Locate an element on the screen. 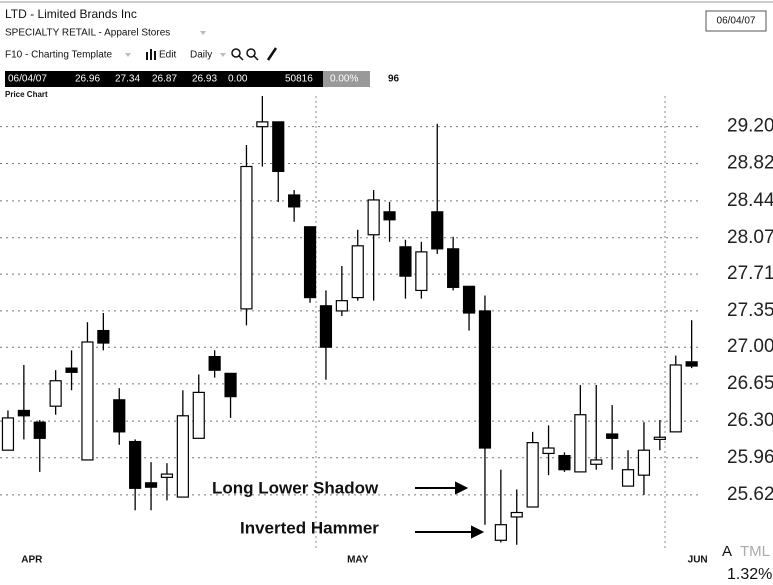 The width and height of the screenshot is (773, 585). y-tick-label: 26.30 is located at coordinates (750, 420).